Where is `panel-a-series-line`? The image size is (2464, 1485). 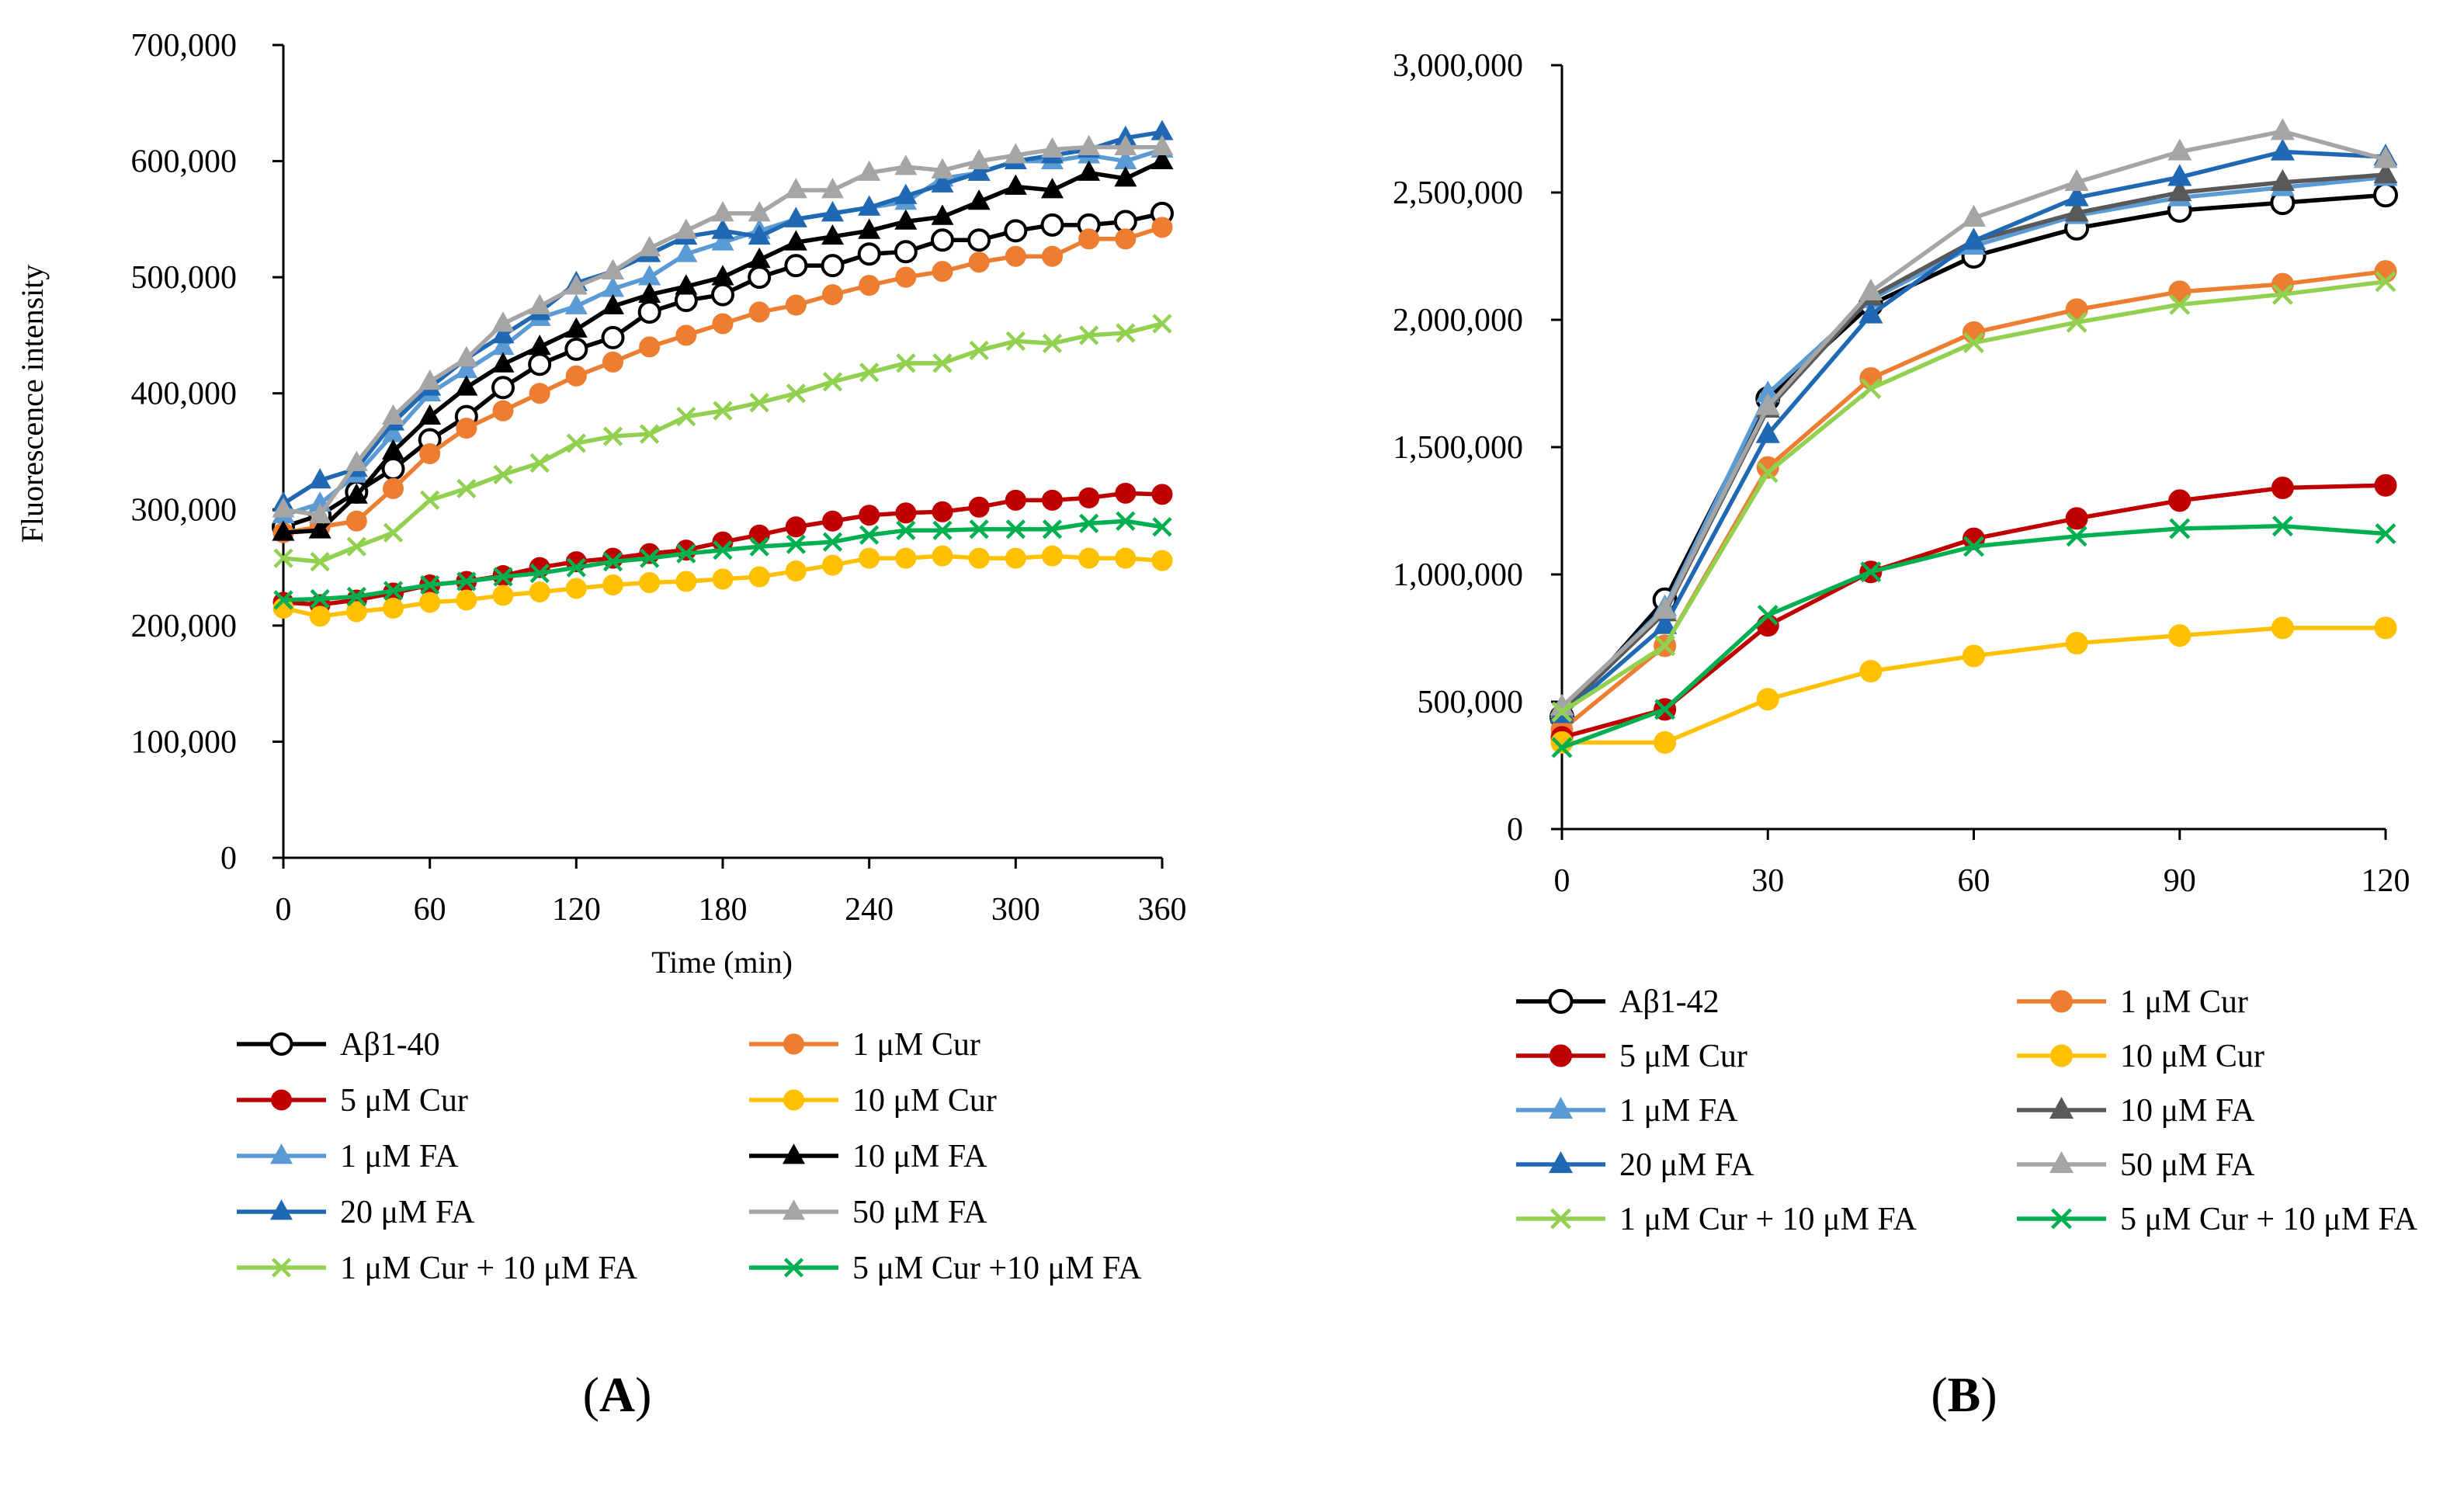 panel-a-series-line is located at coordinates (723, 442).